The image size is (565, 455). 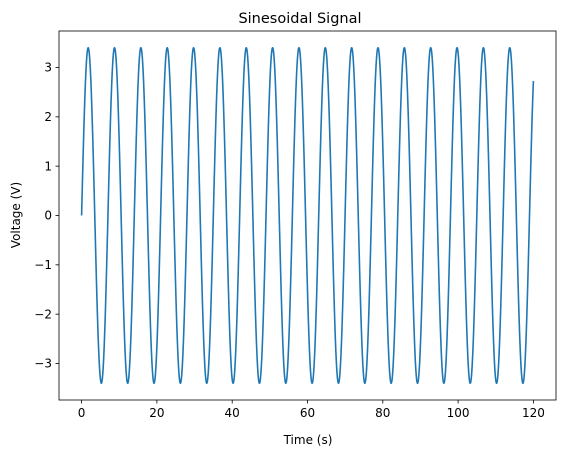 I want to click on y-tick-label: 0, so click(x=48, y=216).